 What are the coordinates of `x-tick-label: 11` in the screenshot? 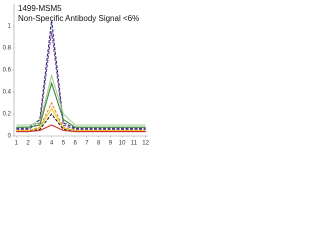 It's located at (134, 144).